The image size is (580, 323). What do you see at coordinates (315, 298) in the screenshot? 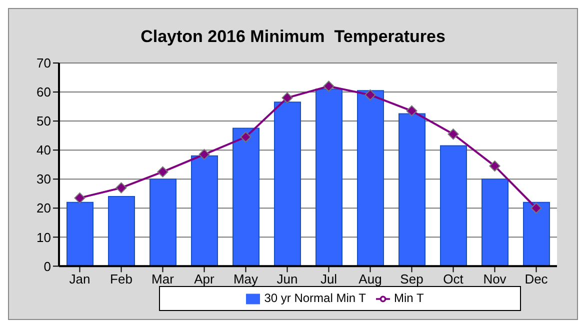
I see `legend-label: 30 yr Normal Min T` at bounding box center [315, 298].